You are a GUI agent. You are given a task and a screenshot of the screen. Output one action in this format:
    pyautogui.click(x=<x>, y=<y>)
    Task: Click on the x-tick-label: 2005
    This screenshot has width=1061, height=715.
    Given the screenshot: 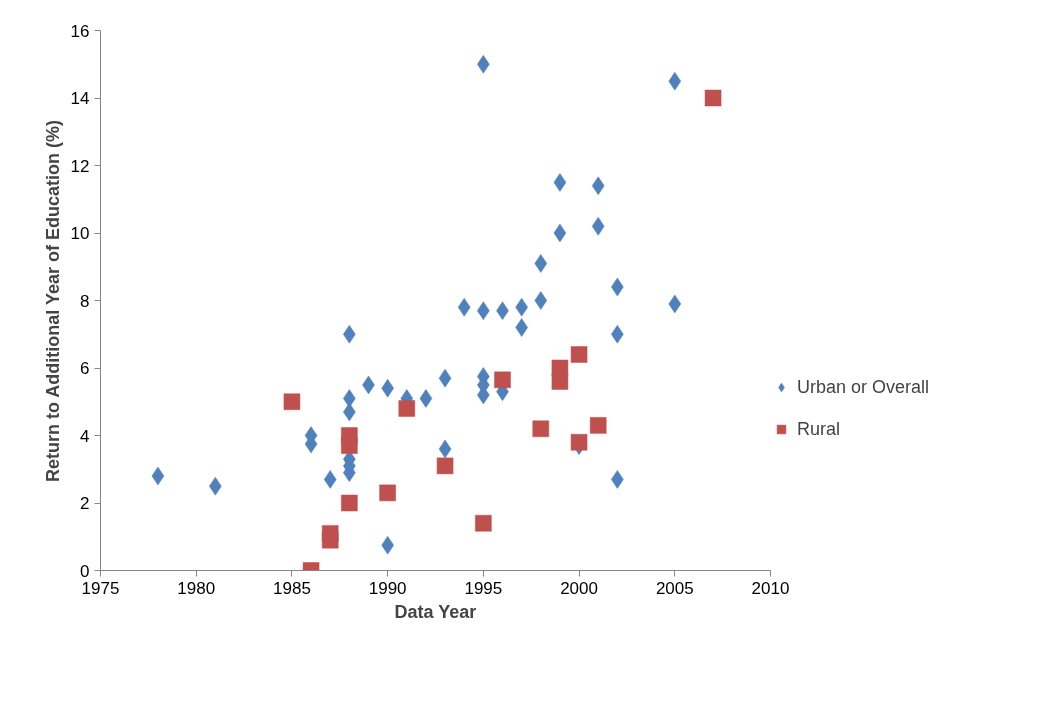 What is the action you would take?
    pyautogui.click(x=674, y=588)
    